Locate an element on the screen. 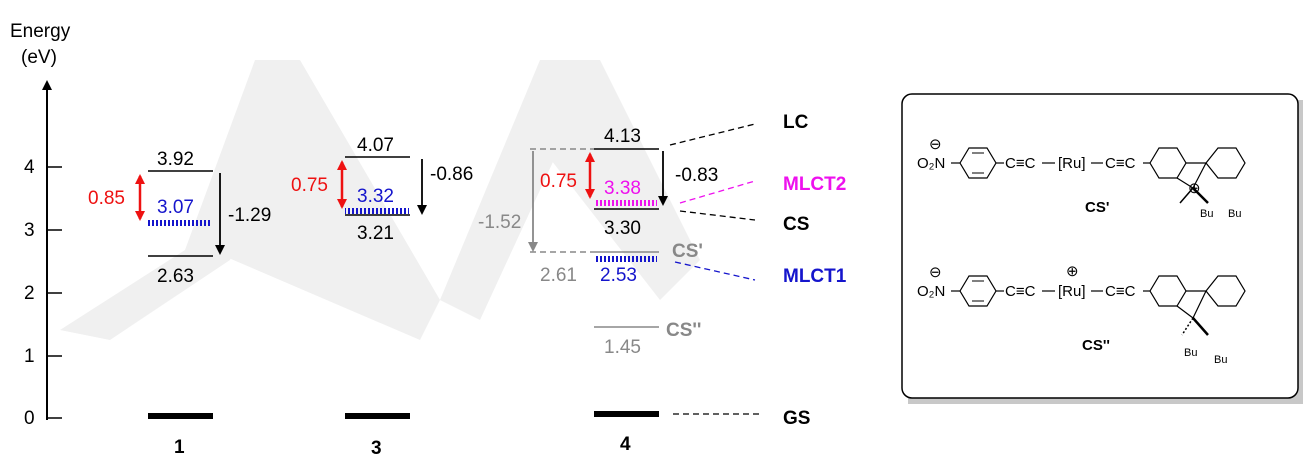 The height and width of the screenshot is (458, 1303). state-label-lc: LC is located at coordinates (796, 122).